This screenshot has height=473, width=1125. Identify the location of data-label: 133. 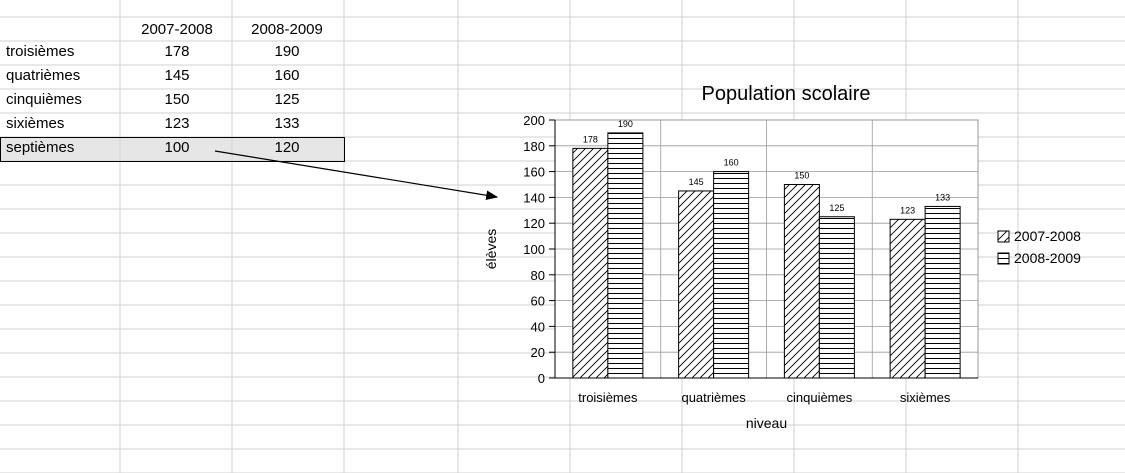
(942, 197).